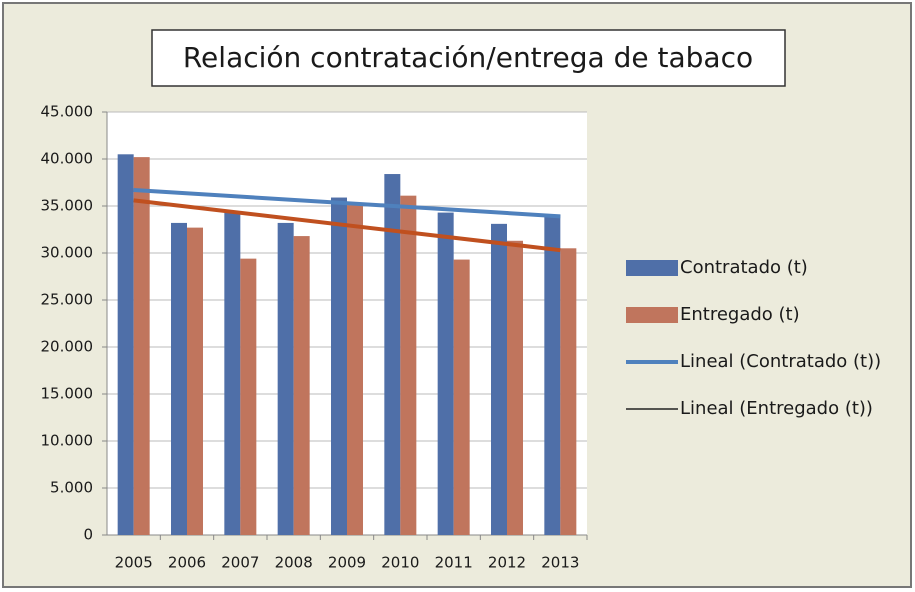 The width and height of the screenshot is (915, 592). Describe the element at coordinates (67, 112) in the screenshot. I see `y-tick-label: 45.000` at that location.